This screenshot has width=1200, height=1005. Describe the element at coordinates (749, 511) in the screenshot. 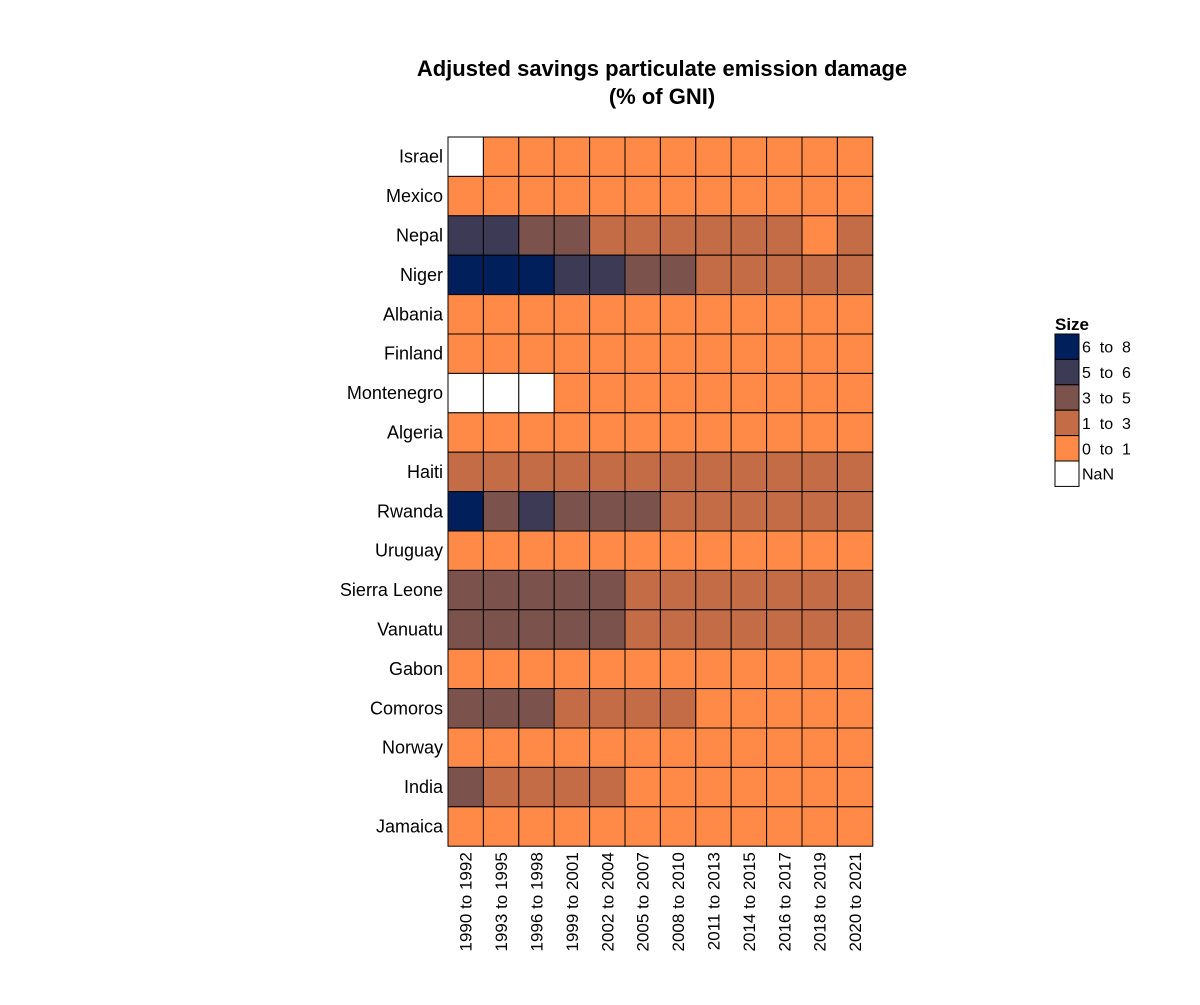

I see `cell-rwanda-2014-to-2015` at that location.